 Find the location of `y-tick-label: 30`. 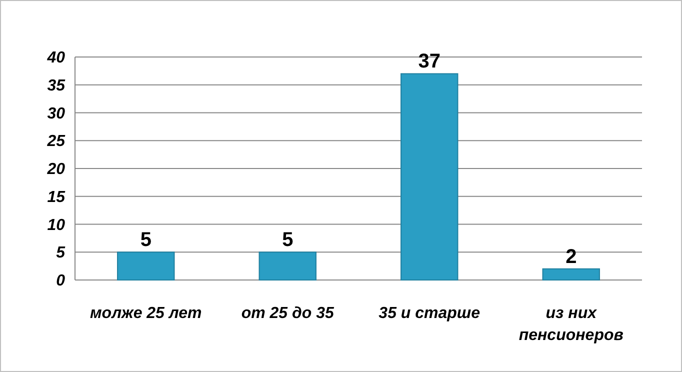

y-tick-label: 30 is located at coordinates (56, 113).